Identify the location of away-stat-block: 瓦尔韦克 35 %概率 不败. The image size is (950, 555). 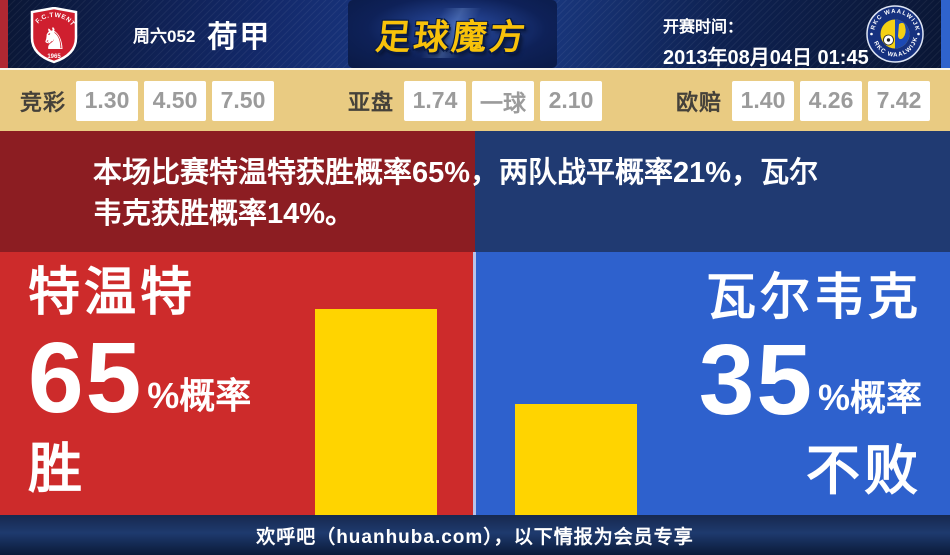
(810, 385).